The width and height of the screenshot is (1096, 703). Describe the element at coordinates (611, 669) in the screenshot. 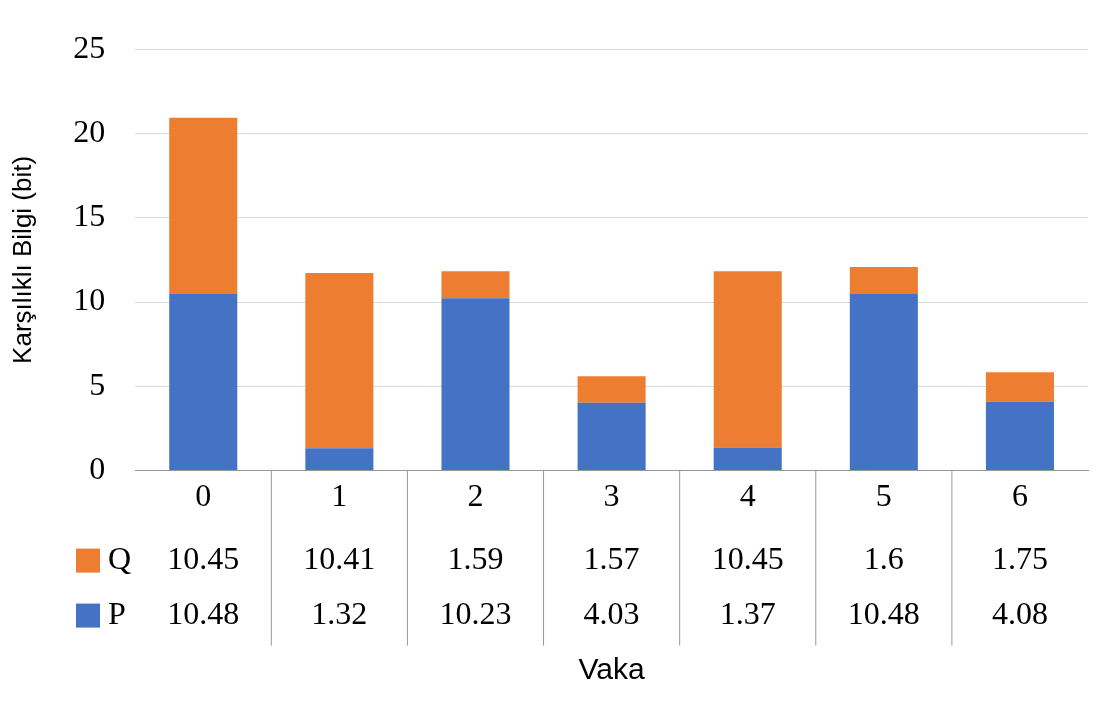

I see `x-axis-title: Vaka` at that location.